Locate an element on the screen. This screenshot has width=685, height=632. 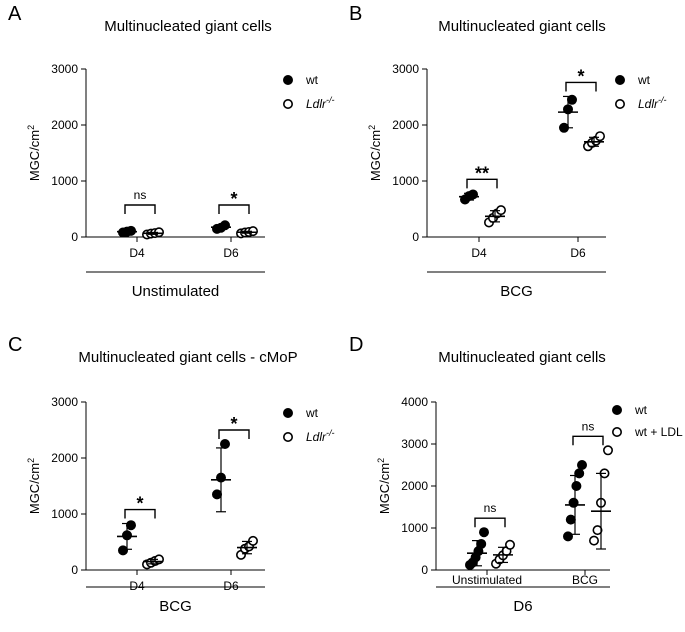
y-tick-label: 4000 is located at coordinates (414, 402).